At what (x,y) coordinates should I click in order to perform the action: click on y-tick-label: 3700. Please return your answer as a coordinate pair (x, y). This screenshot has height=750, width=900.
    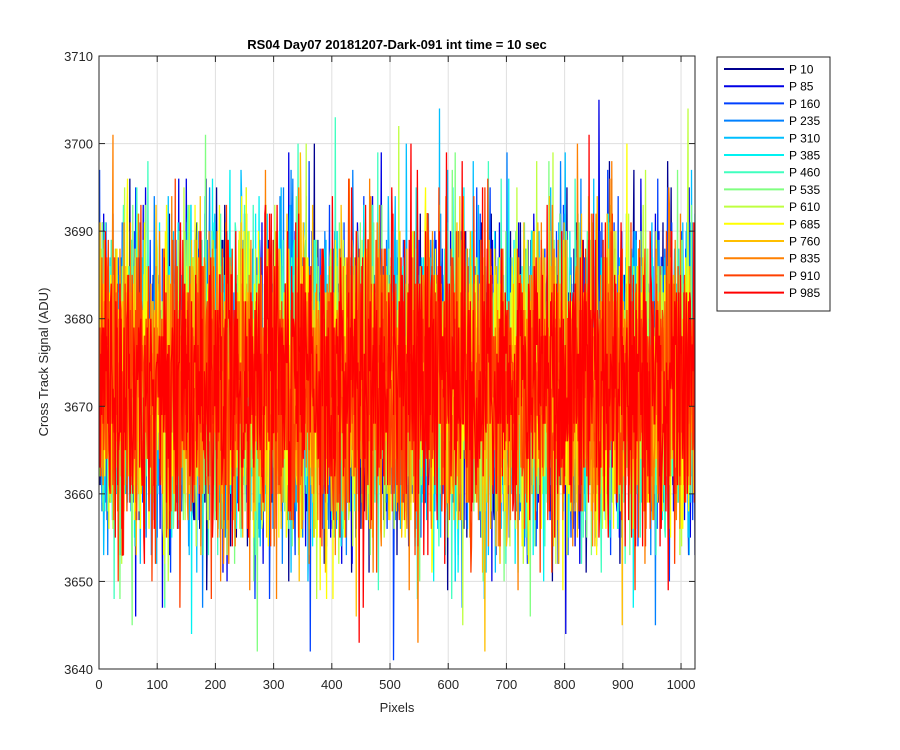
    Looking at the image, I should click on (78, 144).